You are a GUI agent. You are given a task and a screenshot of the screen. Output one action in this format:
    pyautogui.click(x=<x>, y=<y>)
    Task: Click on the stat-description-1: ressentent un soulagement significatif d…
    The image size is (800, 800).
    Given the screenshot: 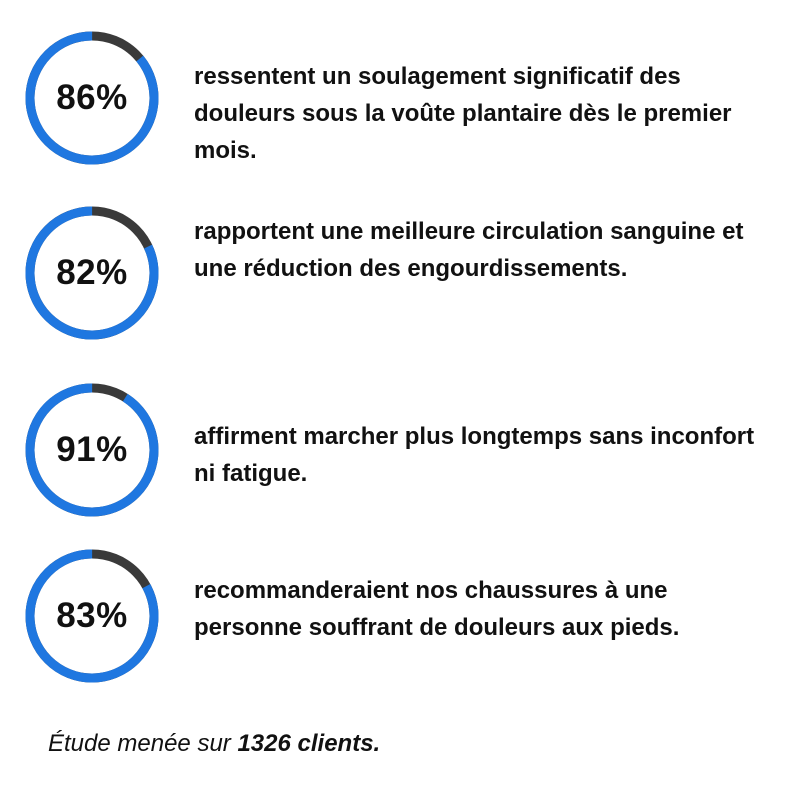 What is the action you would take?
    pyautogui.click(x=463, y=113)
    